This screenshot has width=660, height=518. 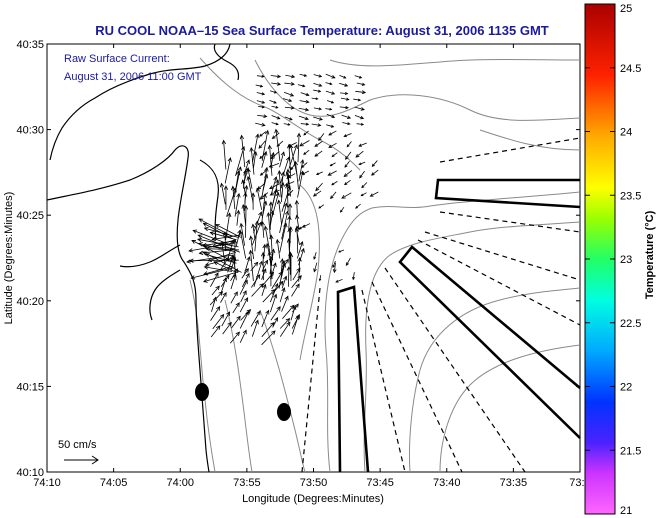 What do you see at coordinates (380, 483) in the screenshot?
I see `x-tick-label: 73:45` at bounding box center [380, 483].